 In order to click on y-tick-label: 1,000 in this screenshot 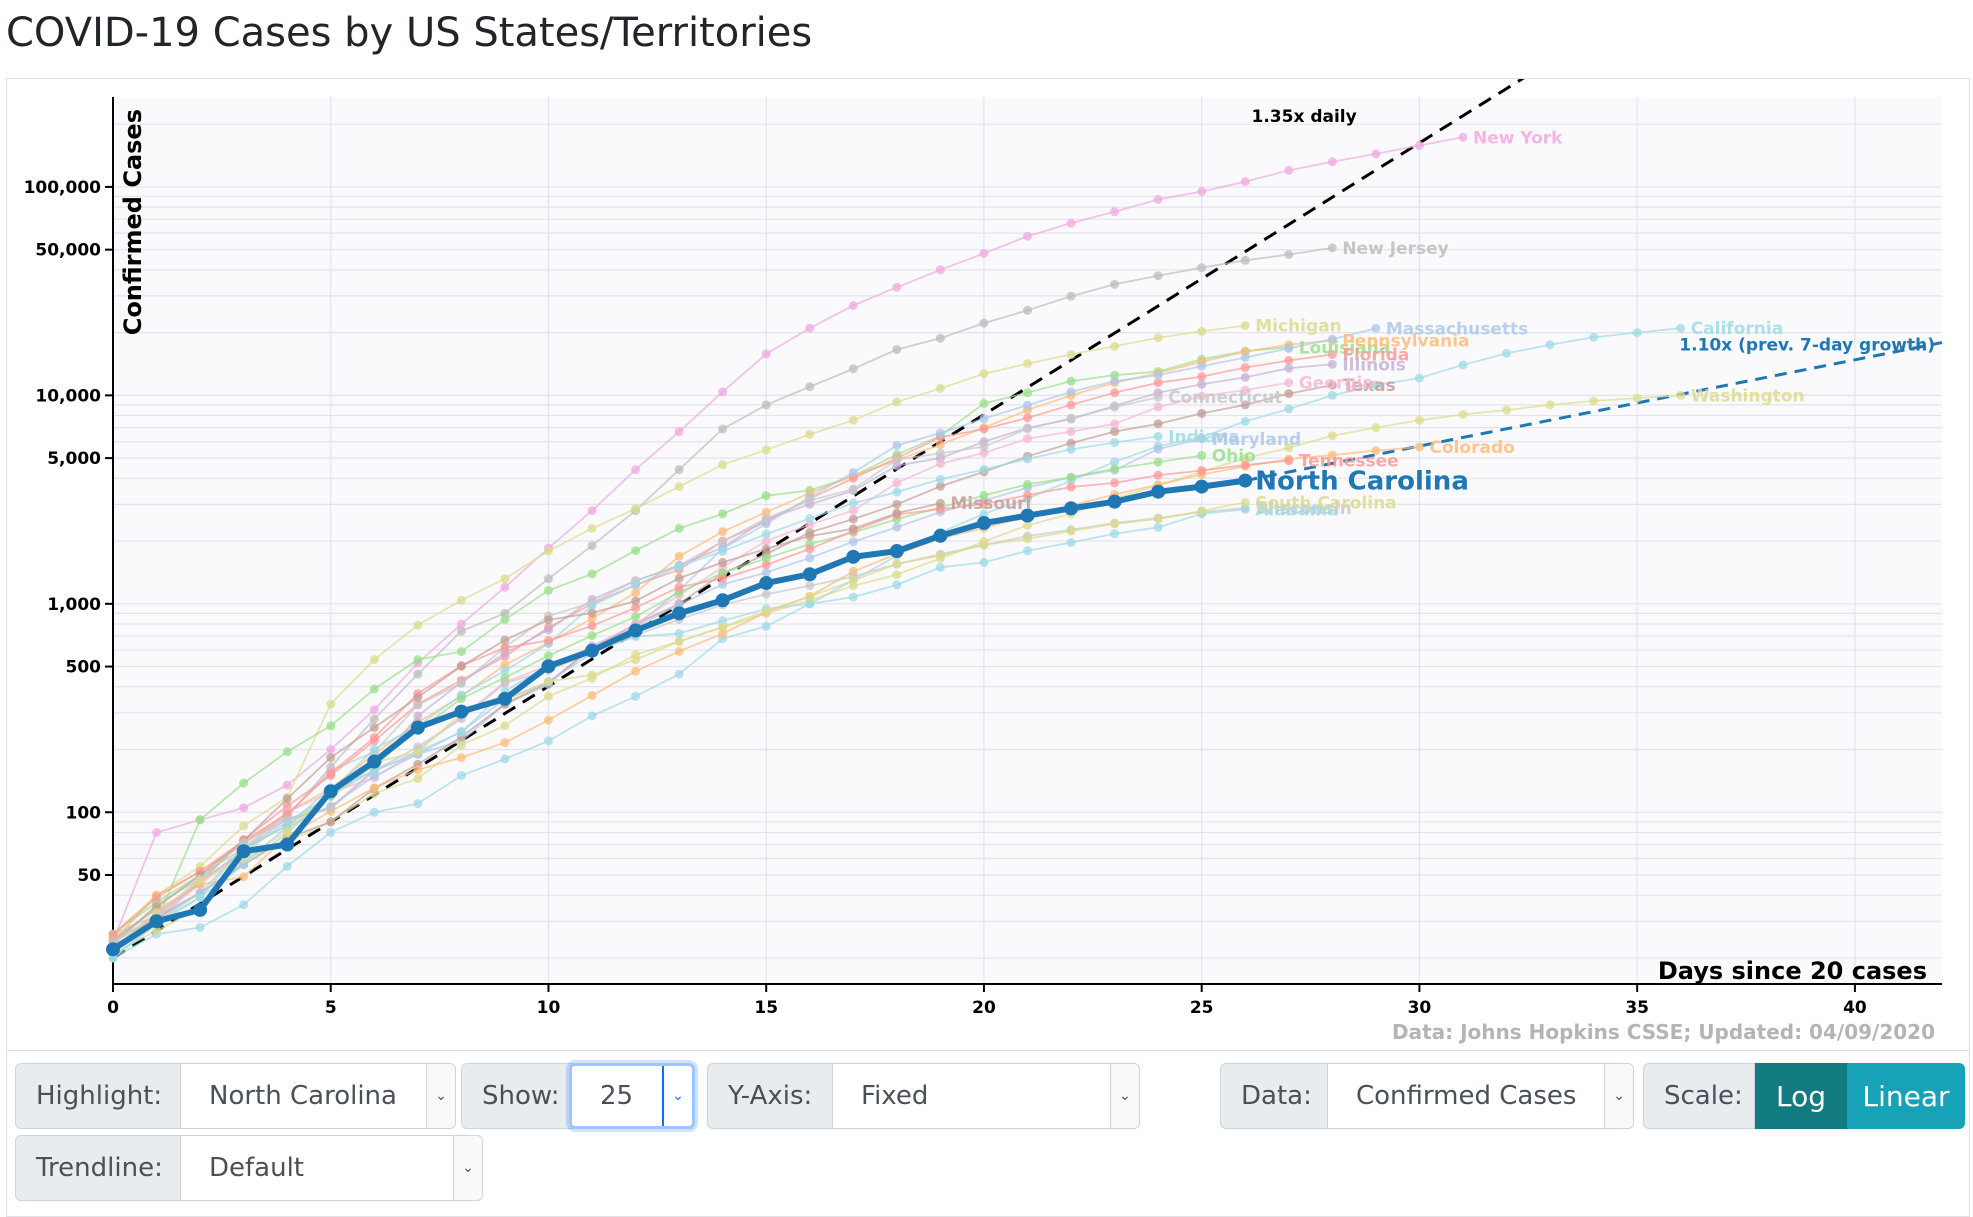, I will do `click(74, 605)`.